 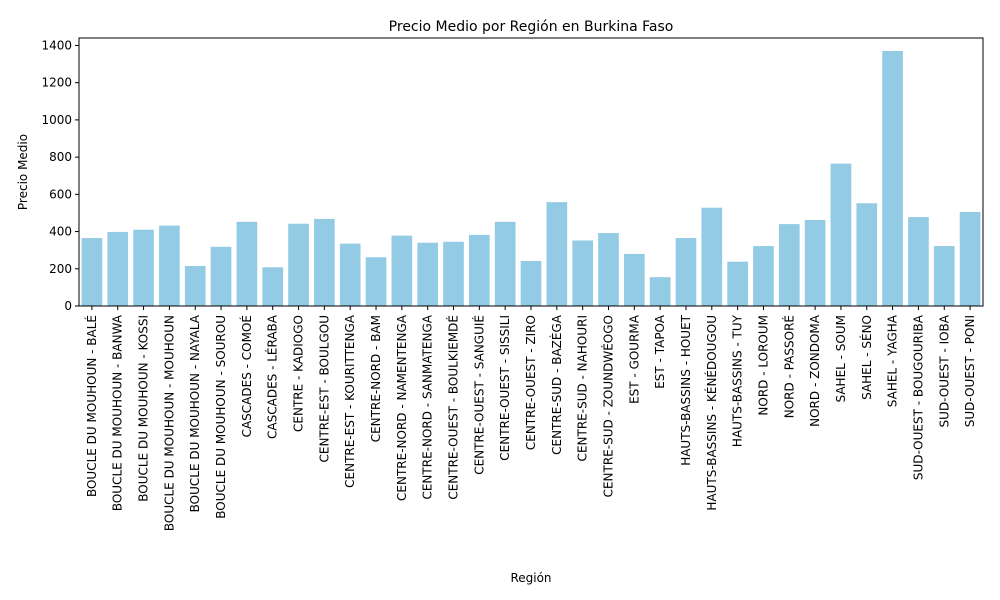 What do you see at coordinates (56, 83) in the screenshot?
I see `y-tick-label-6: 1200` at bounding box center [56, 83].